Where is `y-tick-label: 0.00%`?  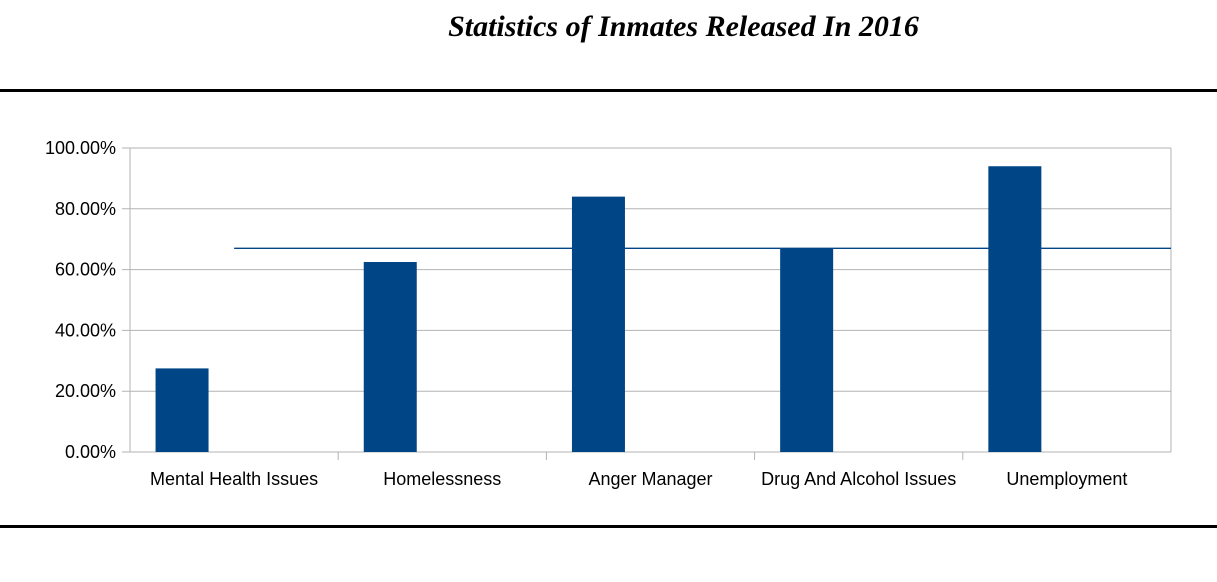
y-tick-label: 0.00% is located at coordinates (90, 452).